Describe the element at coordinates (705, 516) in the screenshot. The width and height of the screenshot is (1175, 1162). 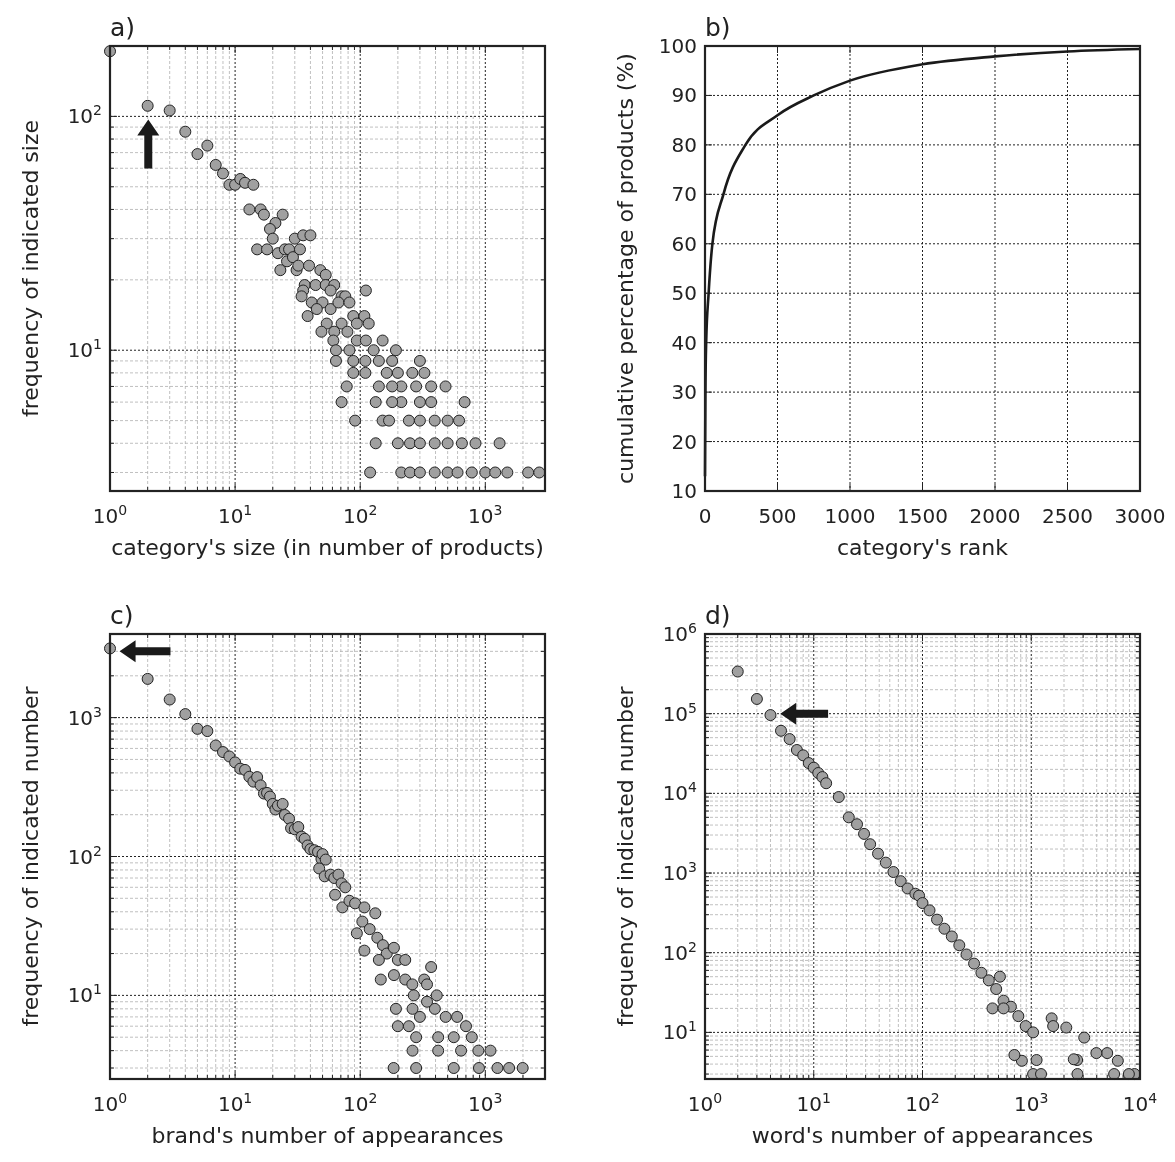
I see `x-tick-label: 0` at that location.